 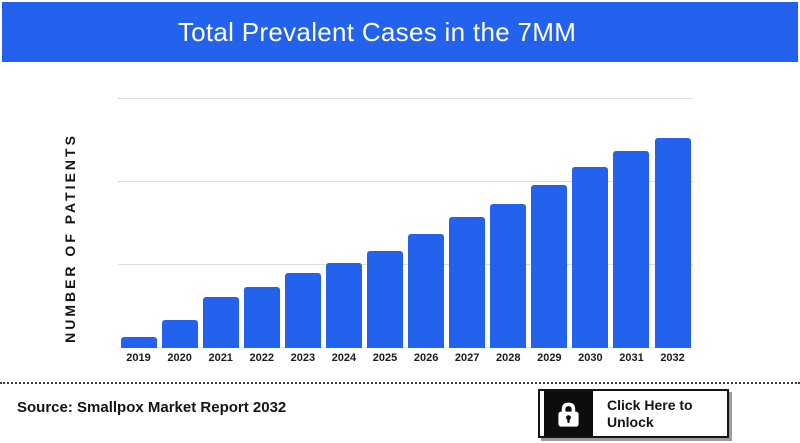 What do you see at coordinates (262, 358) in the screenshot?
I see `x-tick-label-2022: 2022` at bounding box center [262, 358].